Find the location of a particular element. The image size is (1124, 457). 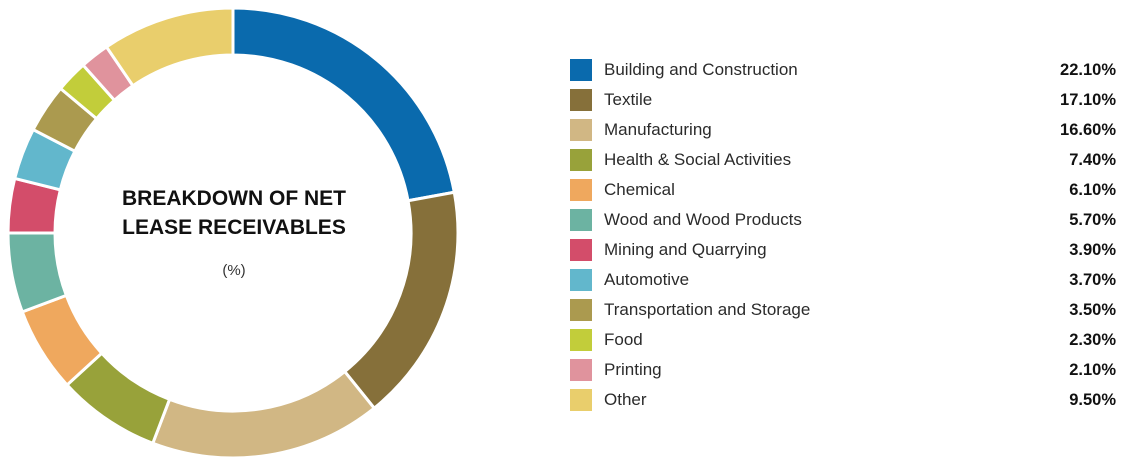

legend-label: Food is located at coordinates (623, 339).